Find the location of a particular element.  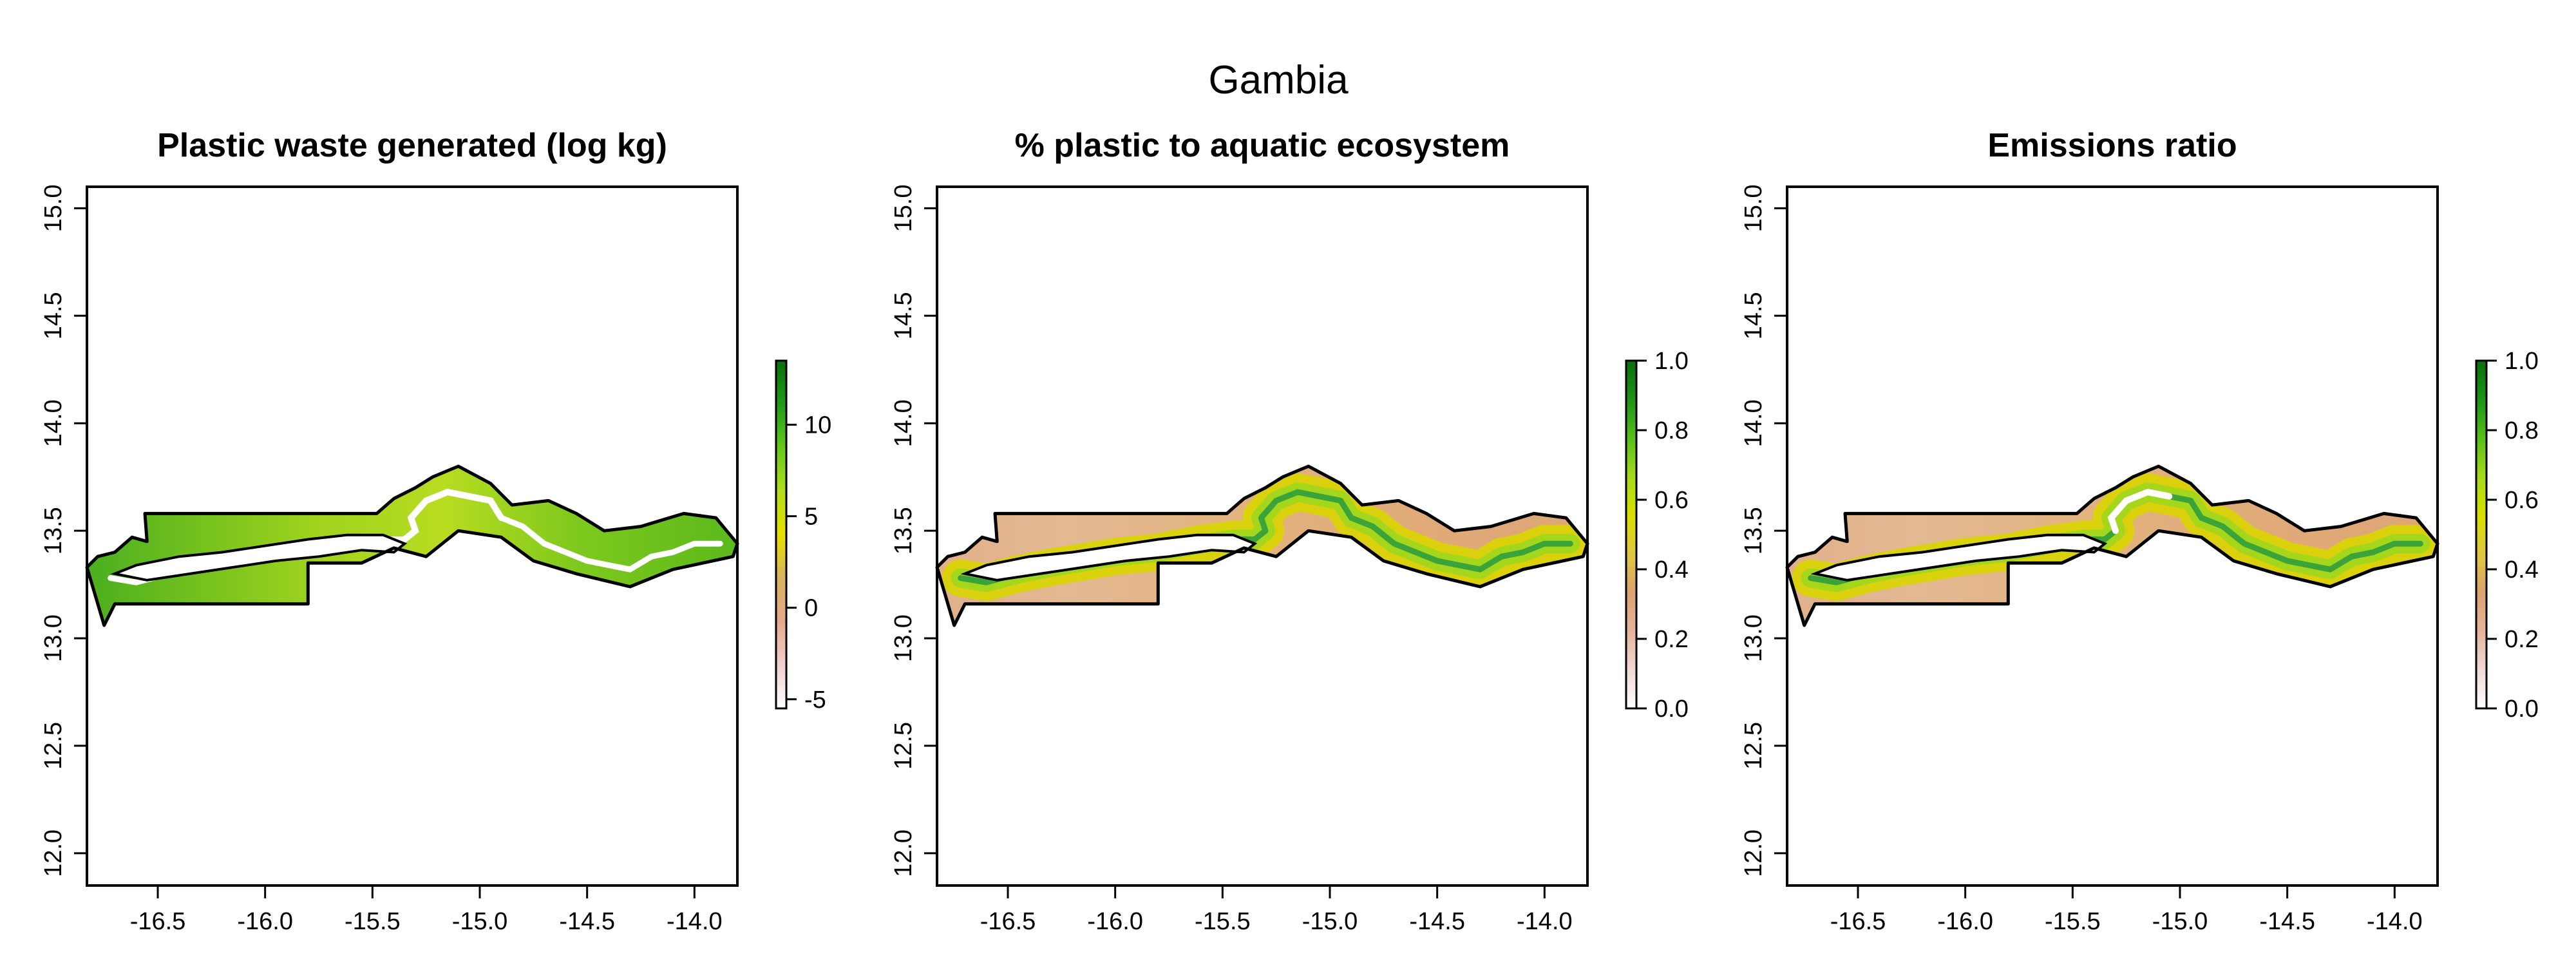

main-title: Gambia is located at coordinates (1278, 80).